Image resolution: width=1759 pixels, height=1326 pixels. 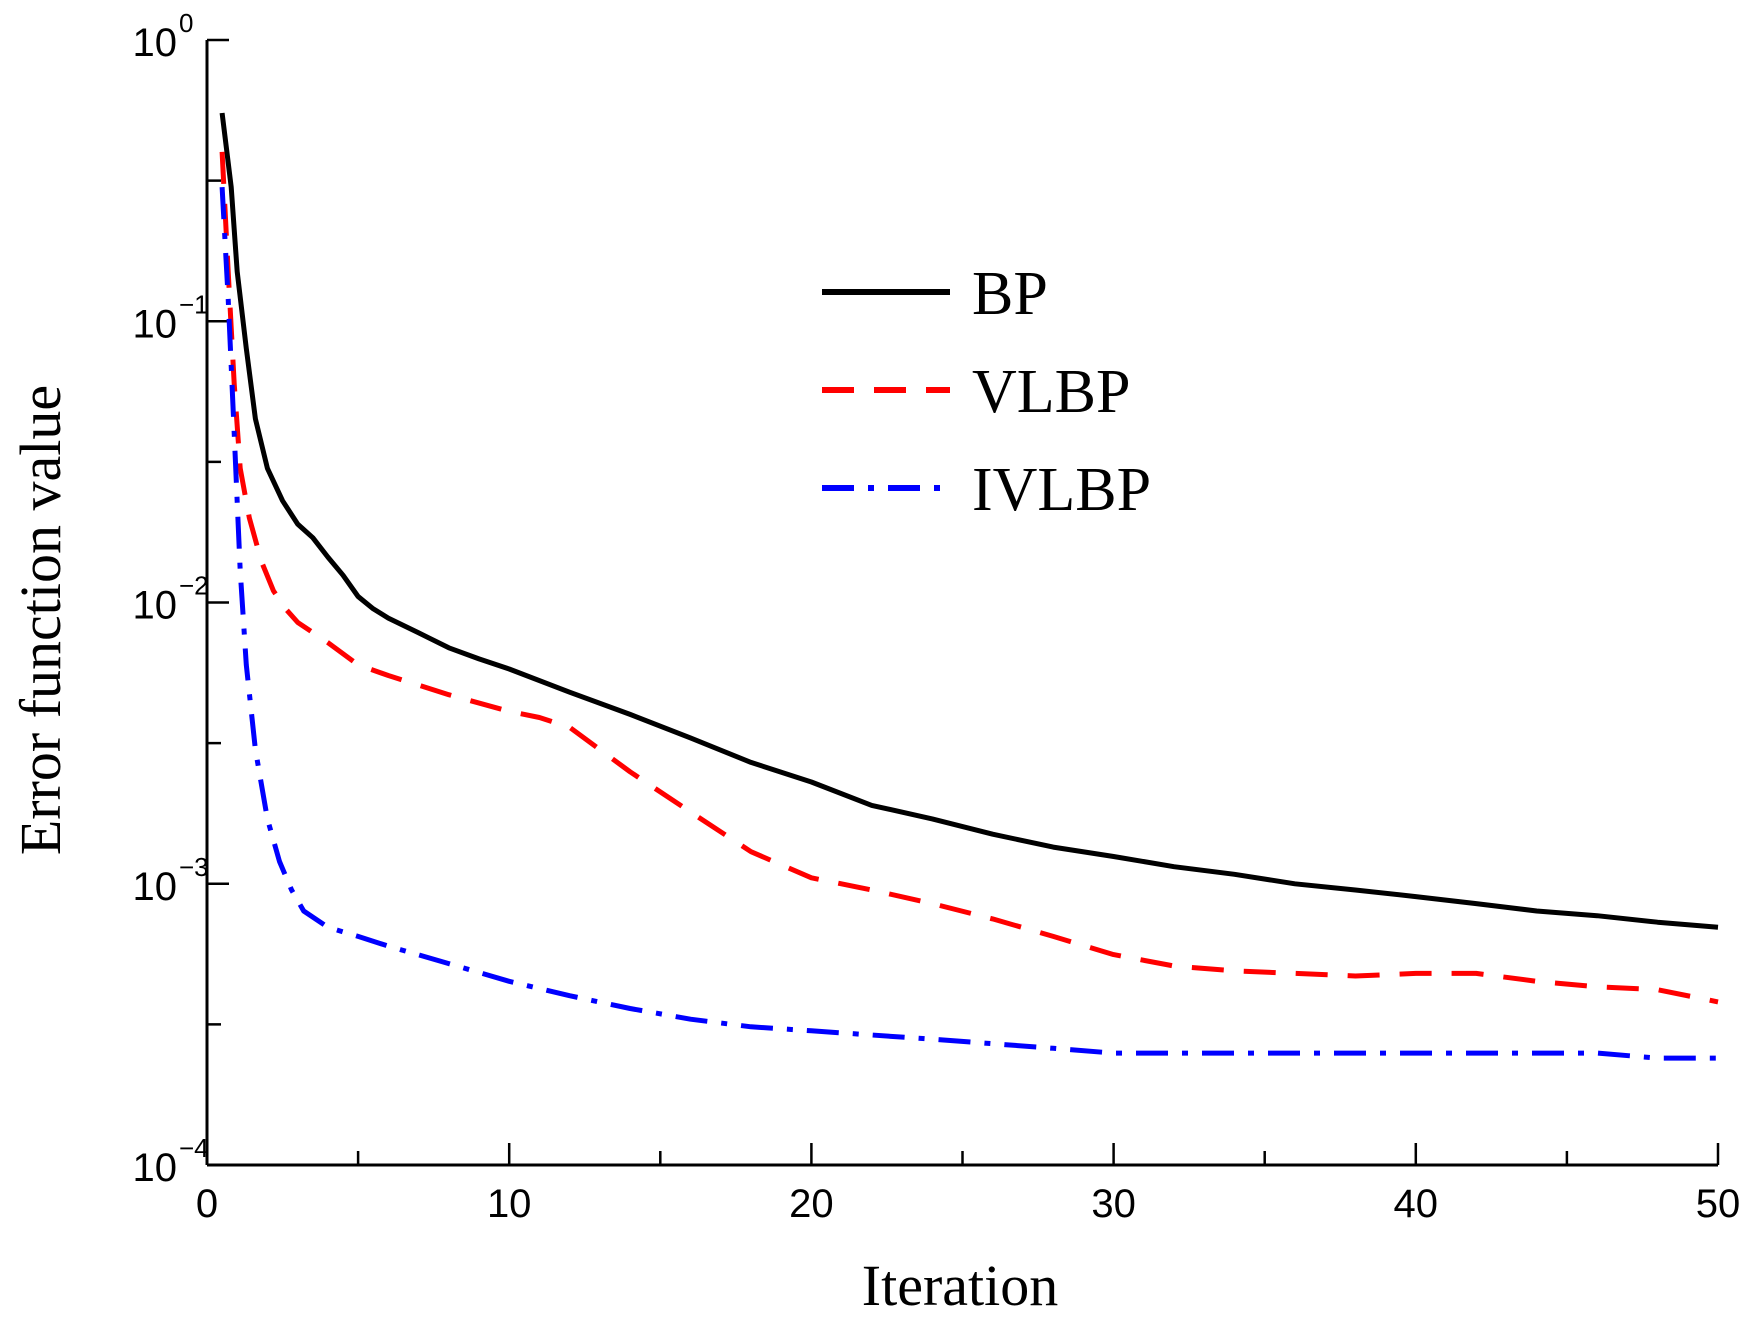 I want to click on x-tick-label: 30, so click(x=1113, y=1204).